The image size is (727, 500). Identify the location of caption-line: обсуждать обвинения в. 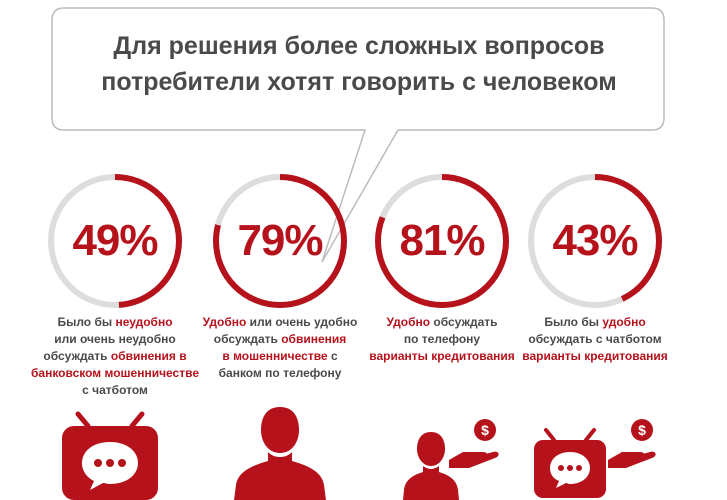
(115, 356).